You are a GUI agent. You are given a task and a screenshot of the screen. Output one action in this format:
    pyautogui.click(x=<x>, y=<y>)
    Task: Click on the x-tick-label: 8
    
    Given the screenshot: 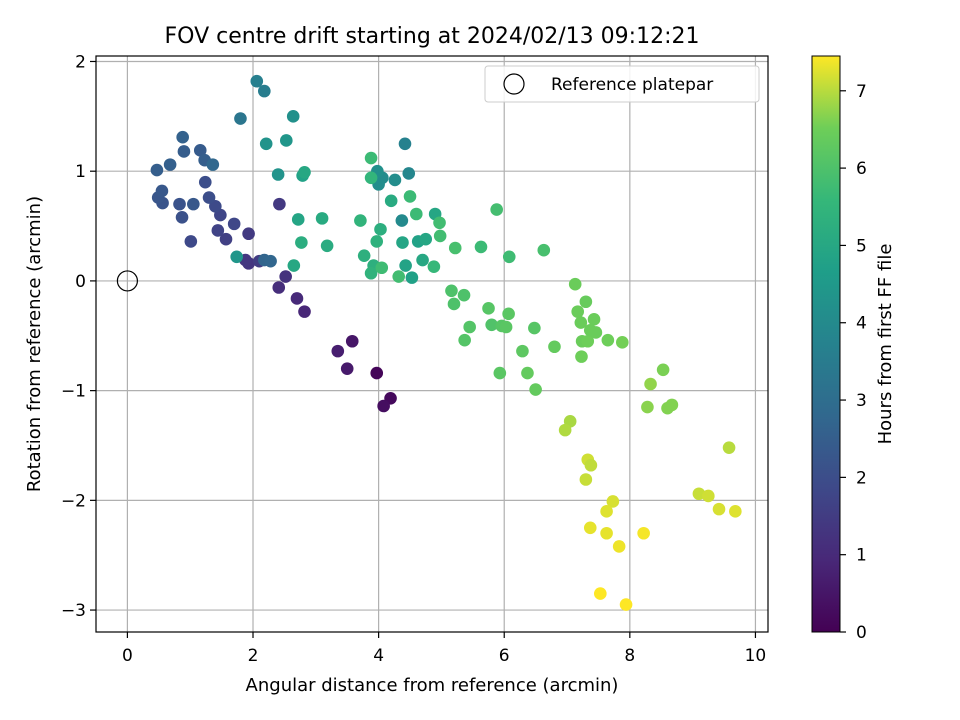 What is the action you would take?
    pyautogui.click(x=629, y=656)
    